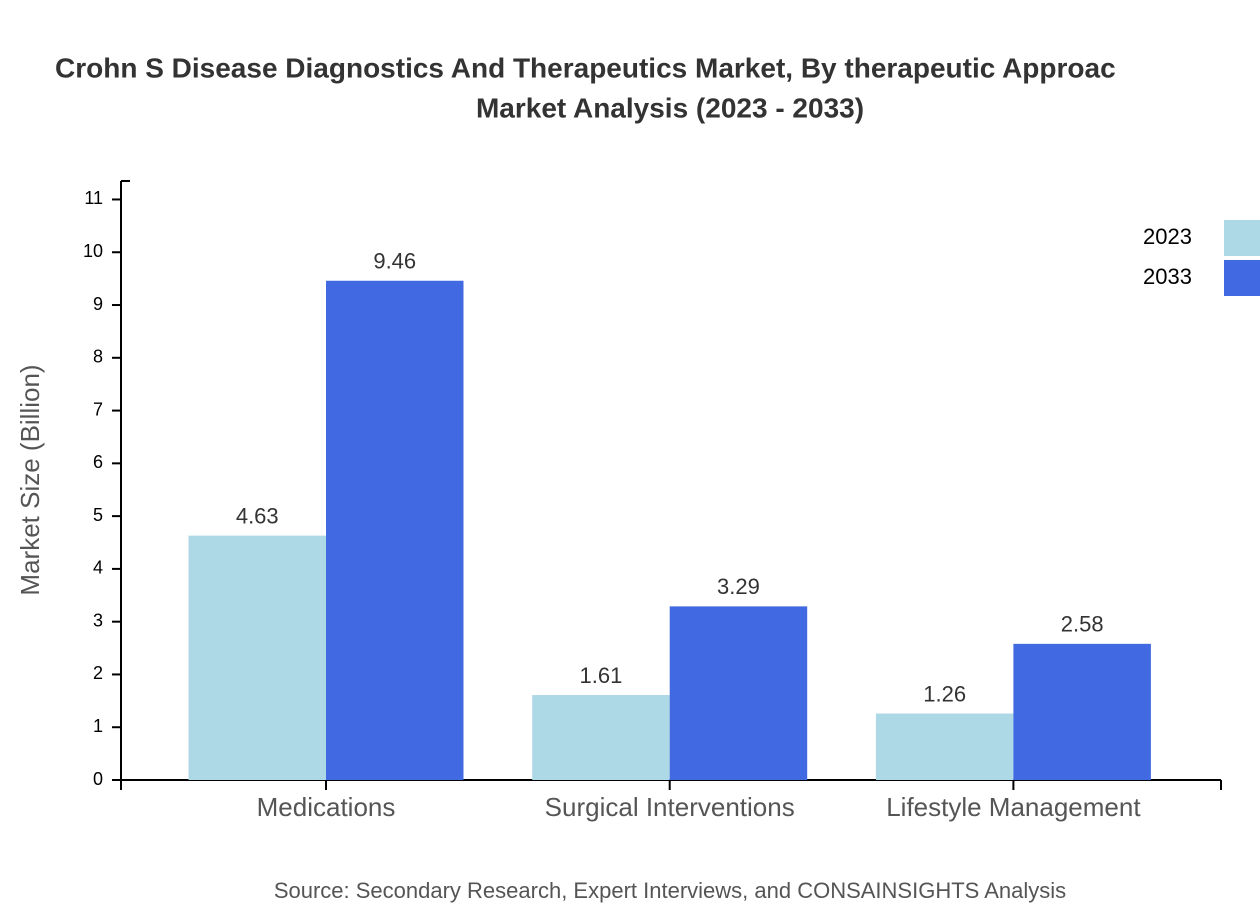 The width and height of the screenshot is (1260, 920). Describe the element at coordinates (326, 807) in the screenshot. I see `x-tick-label: Medications` at that location.